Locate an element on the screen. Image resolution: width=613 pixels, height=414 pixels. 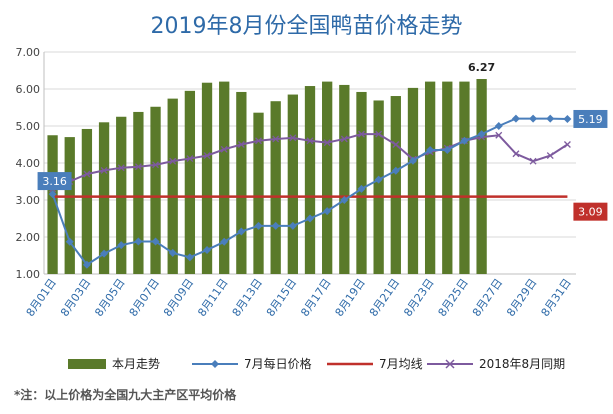
y-tick-label: 3.00 is located at coordinates (28, 200).